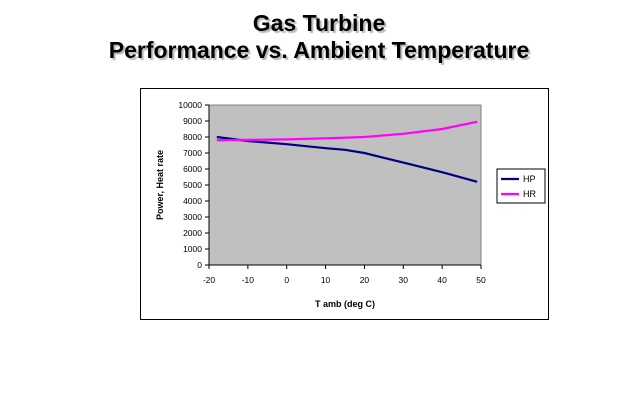  Describe the element at coordinates (481, 280) in the screenshot. I see `x-tick-label: 50` at that location.